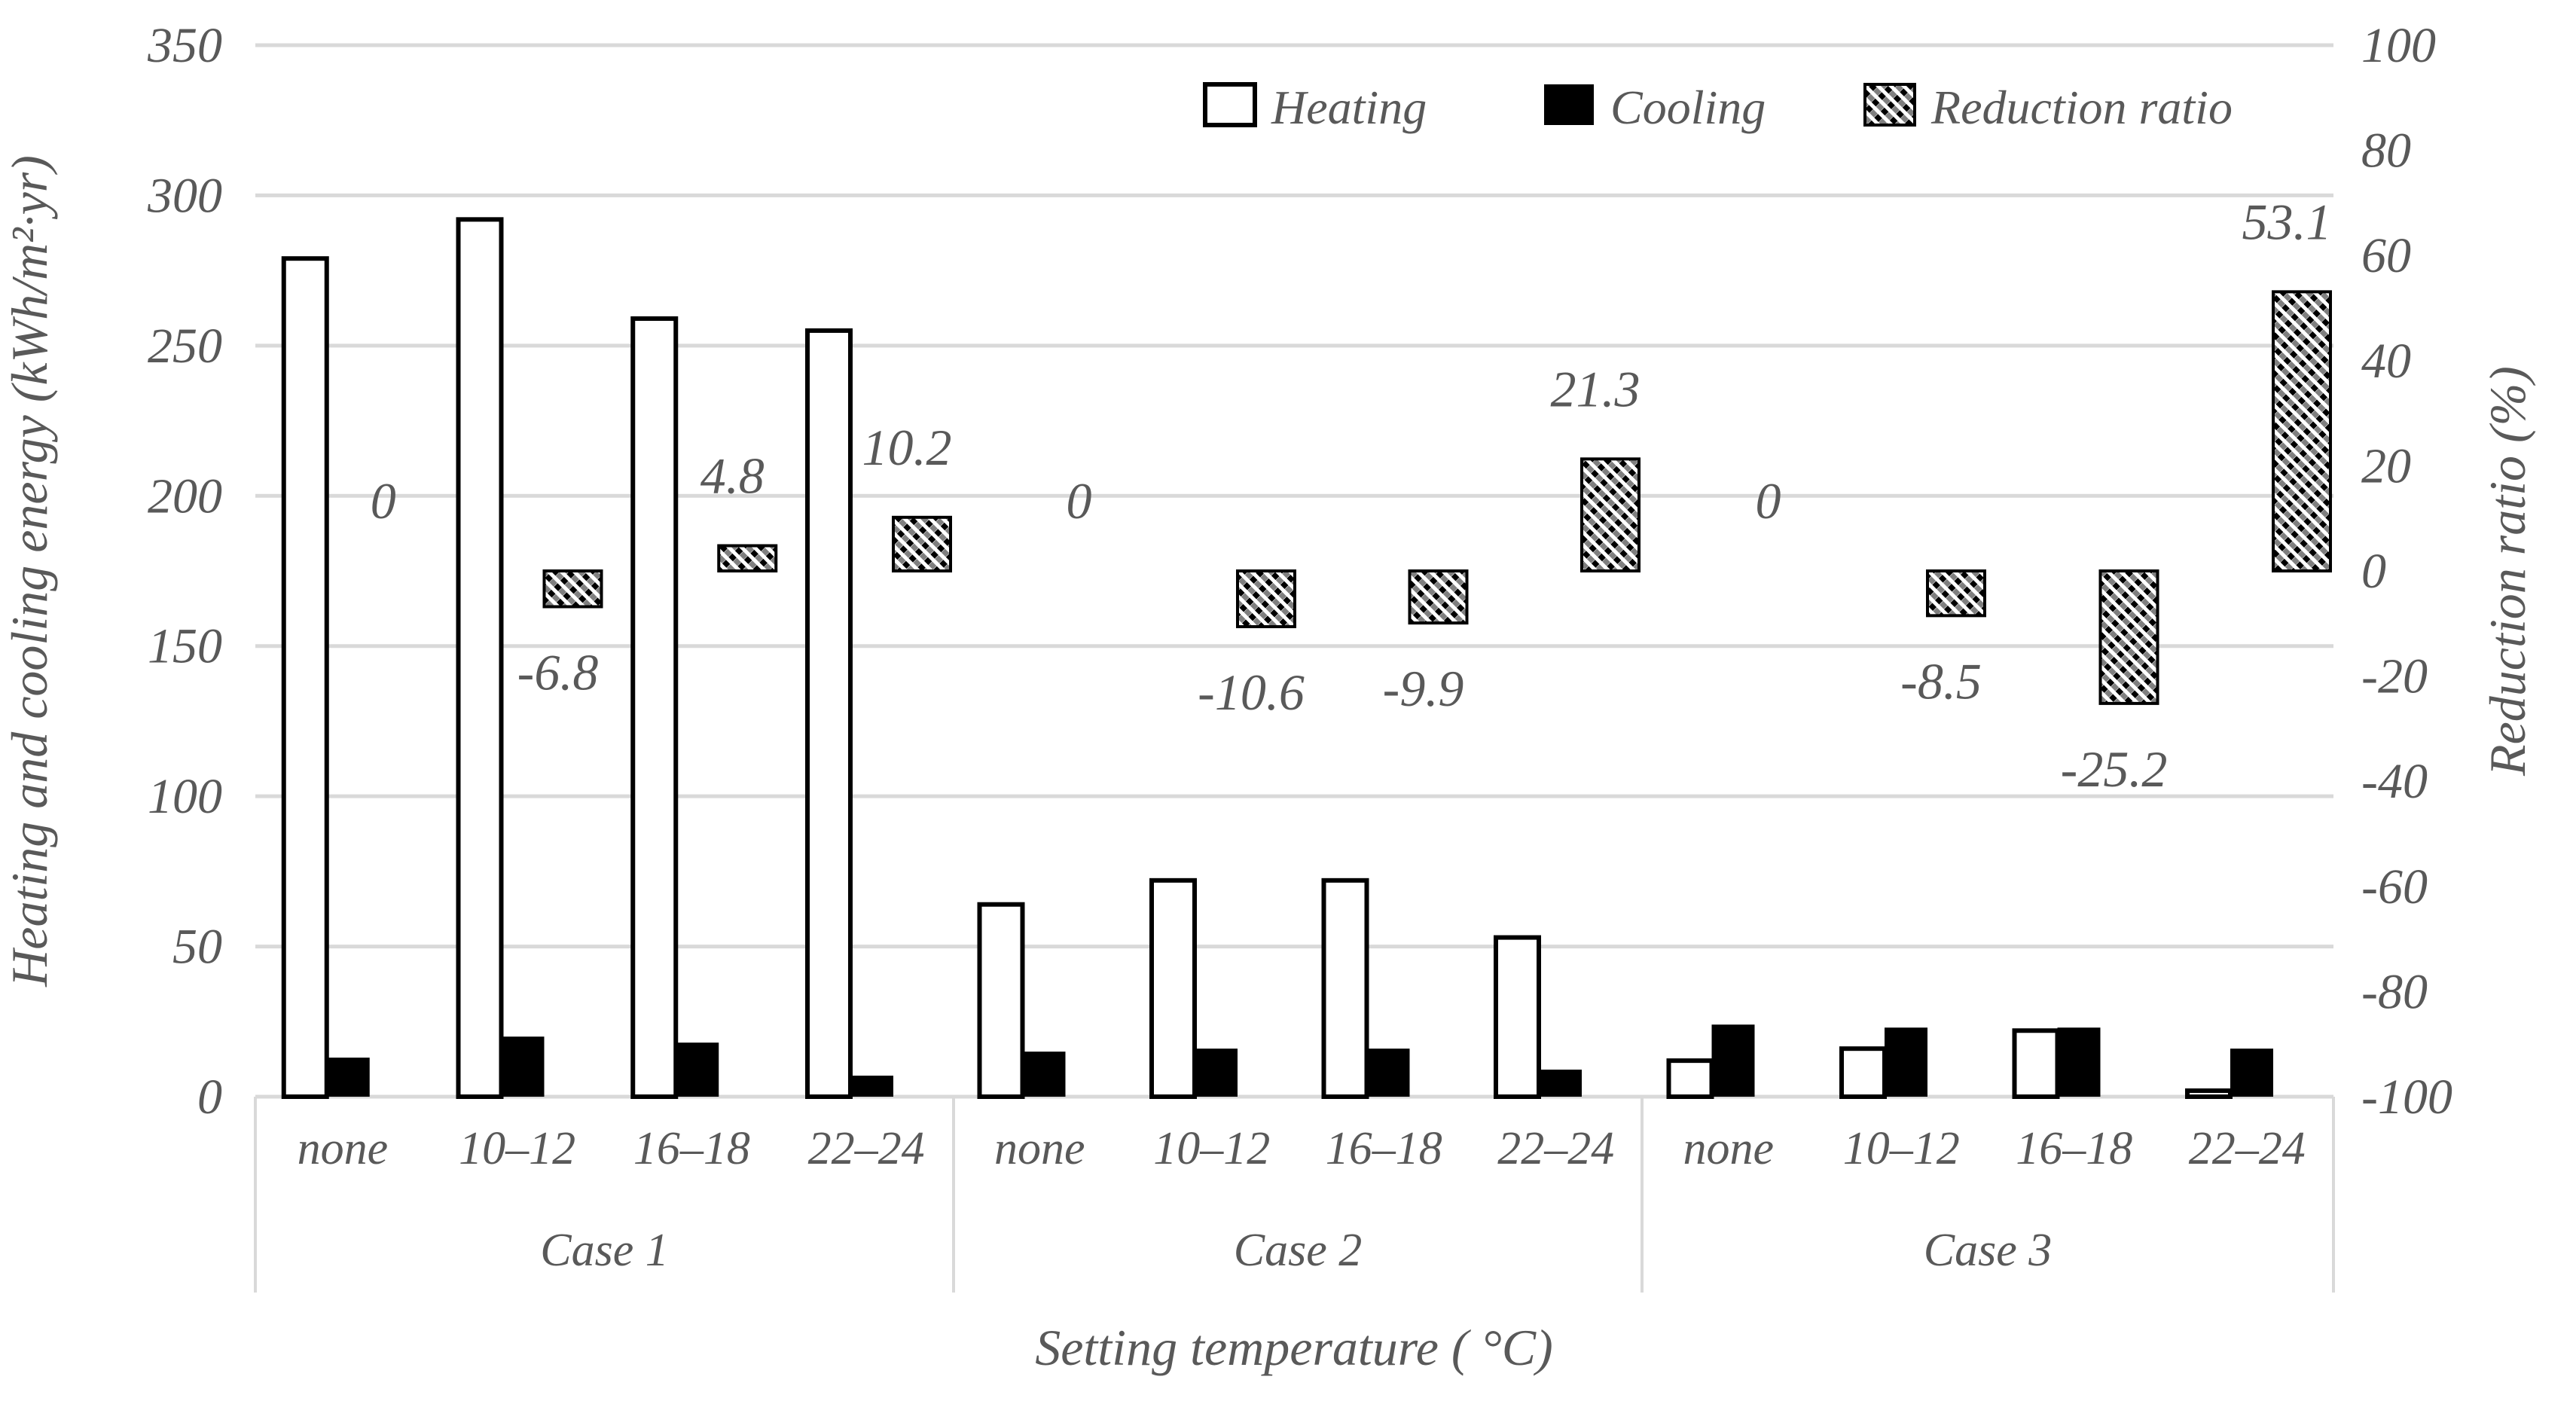 The width and height of the screenshot is (2576, 1401). I want to click on right-axis-tick-label: -80, so click(2395, 991).